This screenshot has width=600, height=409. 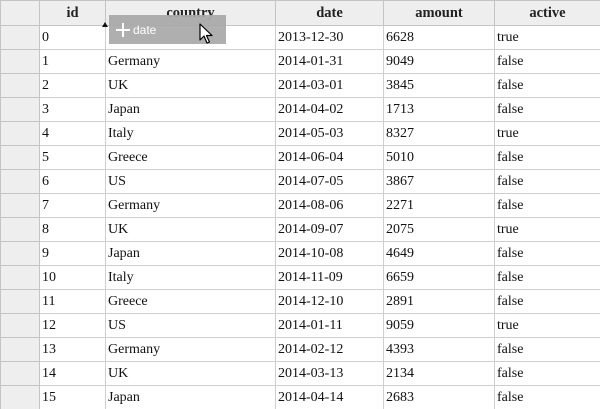 What do you see at coordinates (439, 109) in the screenshot?
I see `cell-amount: 1713` at bounding box center [439, 109].